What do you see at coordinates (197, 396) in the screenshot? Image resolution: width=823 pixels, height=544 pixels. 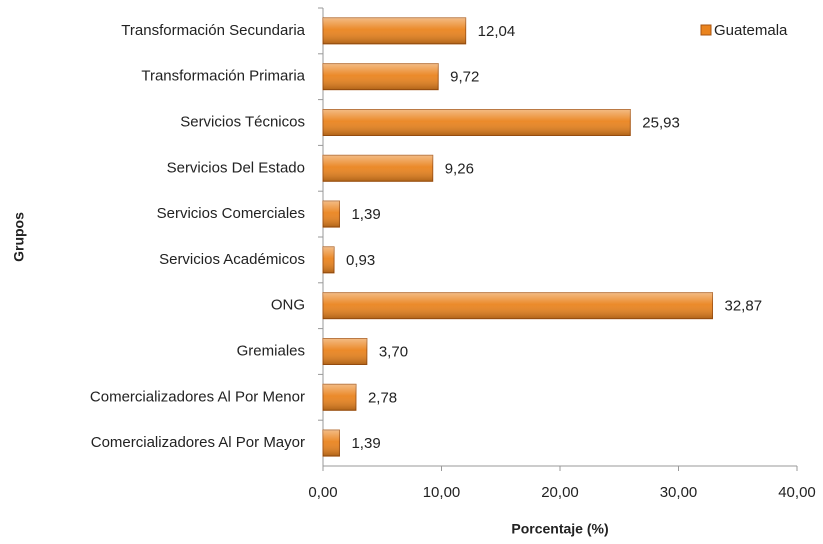 I see `y-tick-label: Comercializadores Al Por Menor` at bounding box center [197, 396].